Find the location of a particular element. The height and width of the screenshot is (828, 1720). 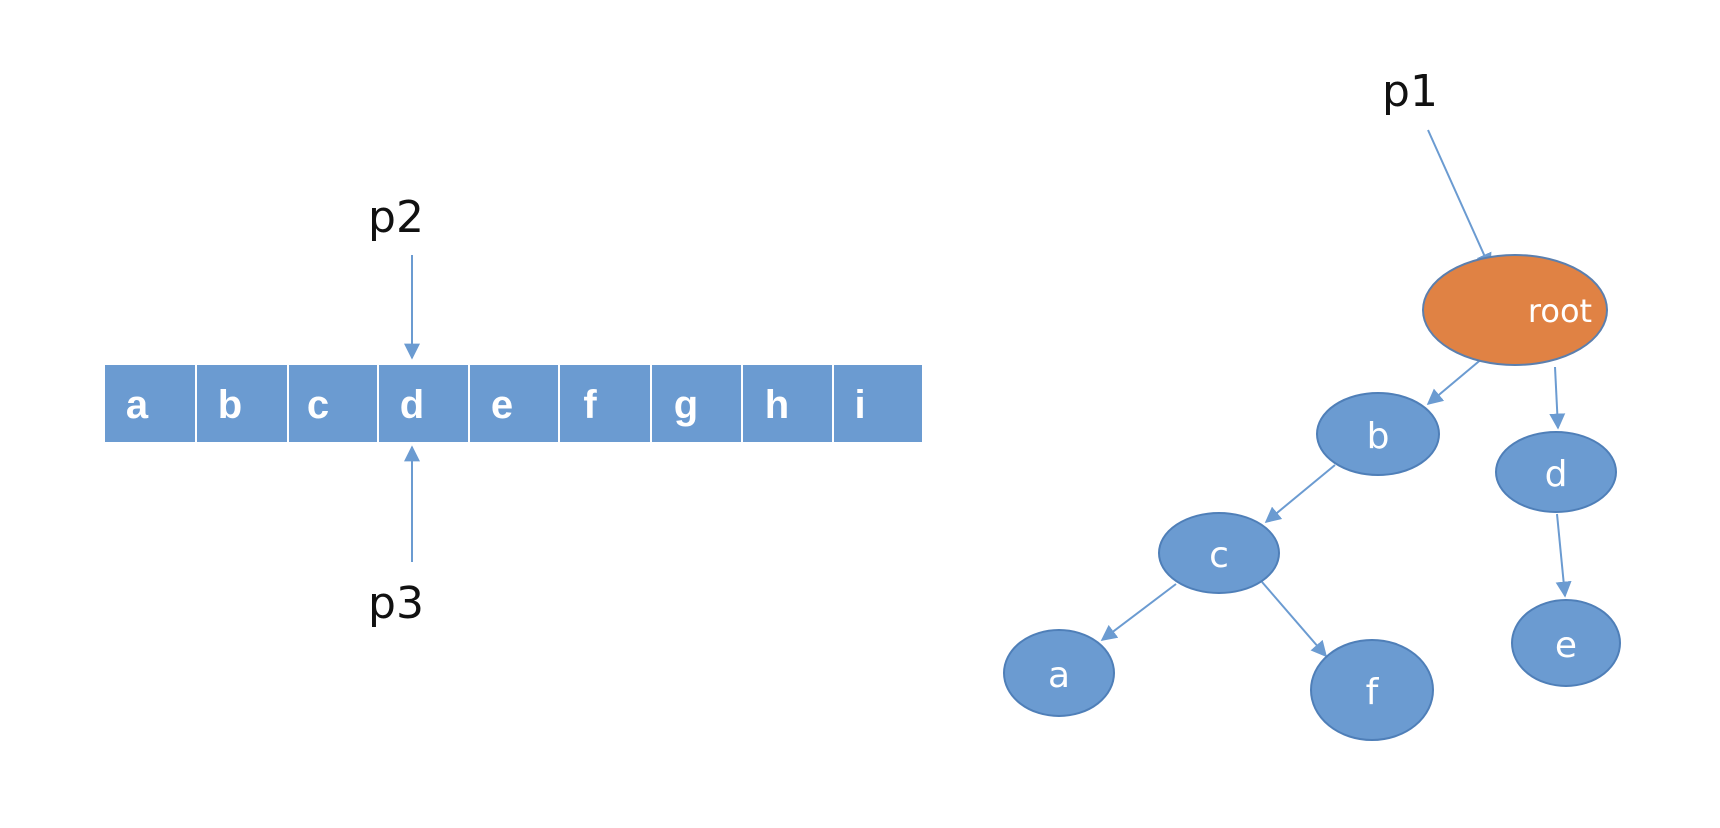

tree-node-c: c is located at coordinates (1219, 553).